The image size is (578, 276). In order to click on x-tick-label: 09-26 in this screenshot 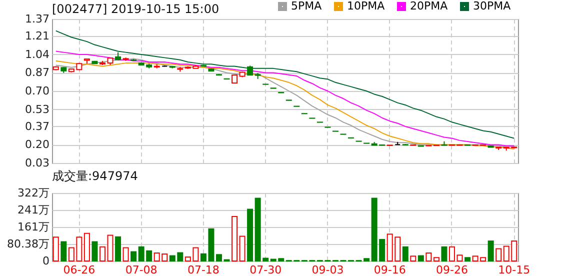, I will do `click(452, 270)`.